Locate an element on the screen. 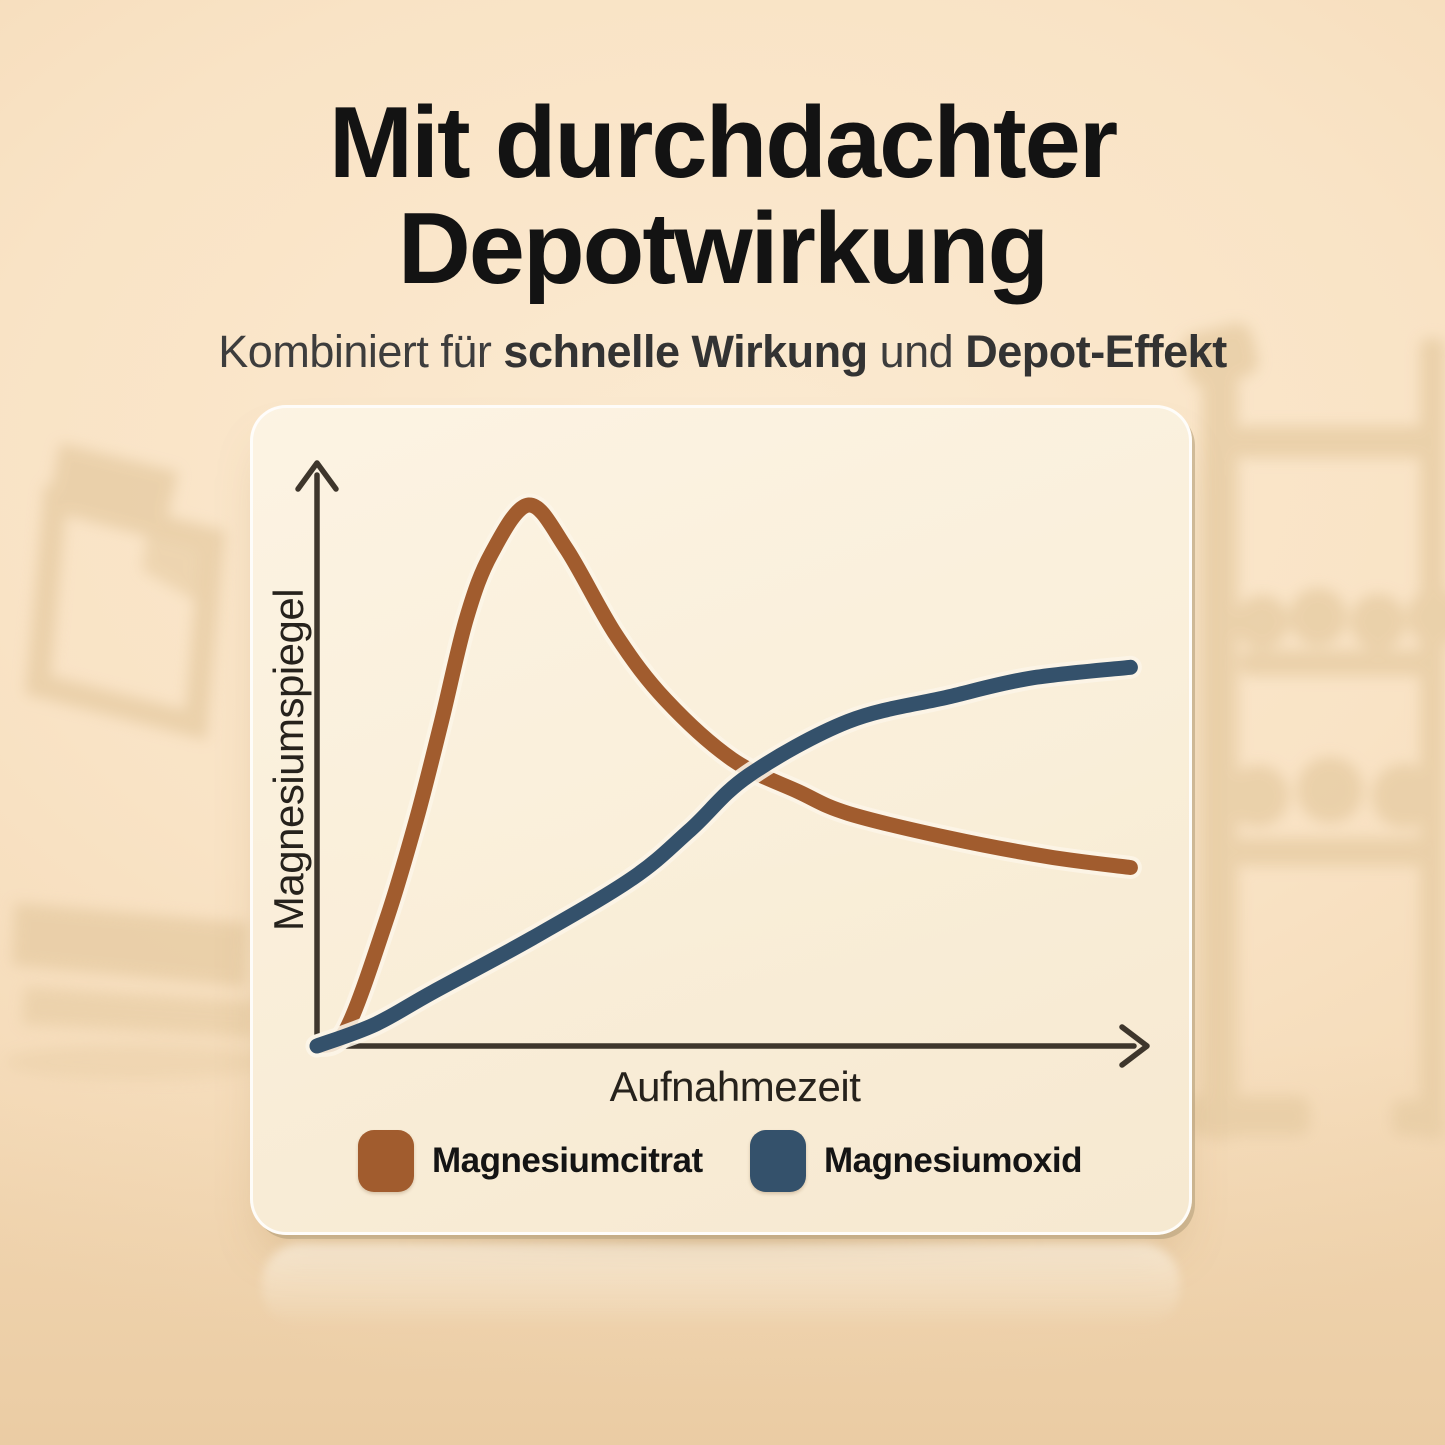 The width and height of the screenshot is (1445, 1445). page-title: Mit durchdachter Depotwirkung is located at coordinates (722, 196).